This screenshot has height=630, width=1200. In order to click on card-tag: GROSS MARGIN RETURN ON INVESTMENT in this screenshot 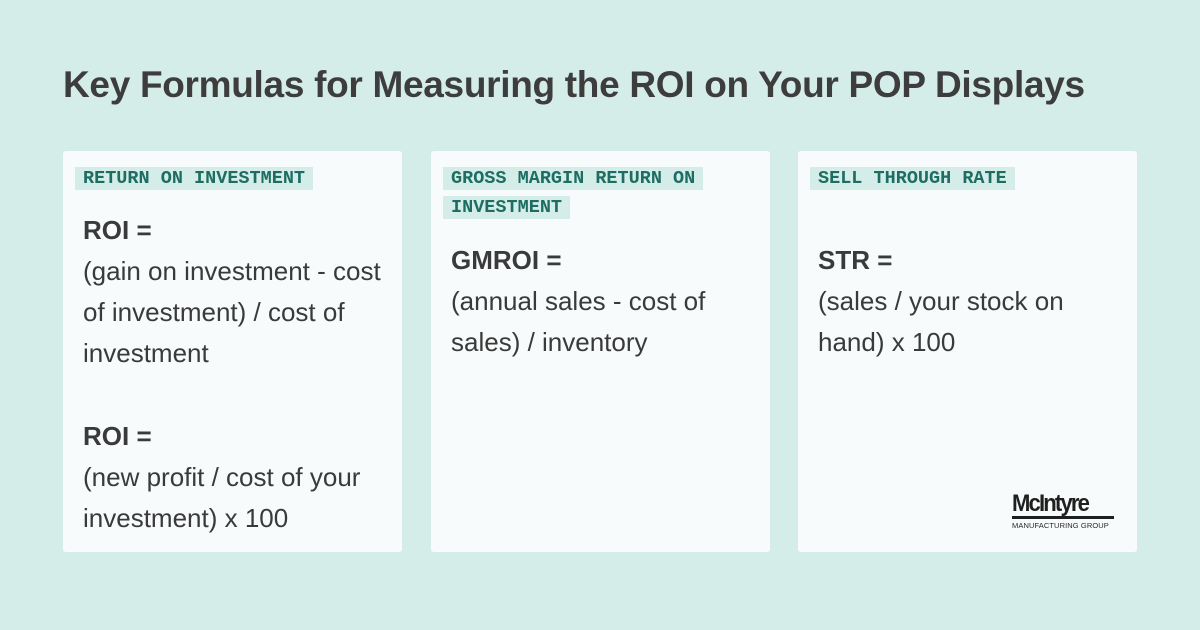, I will do `click(606, 193)`.